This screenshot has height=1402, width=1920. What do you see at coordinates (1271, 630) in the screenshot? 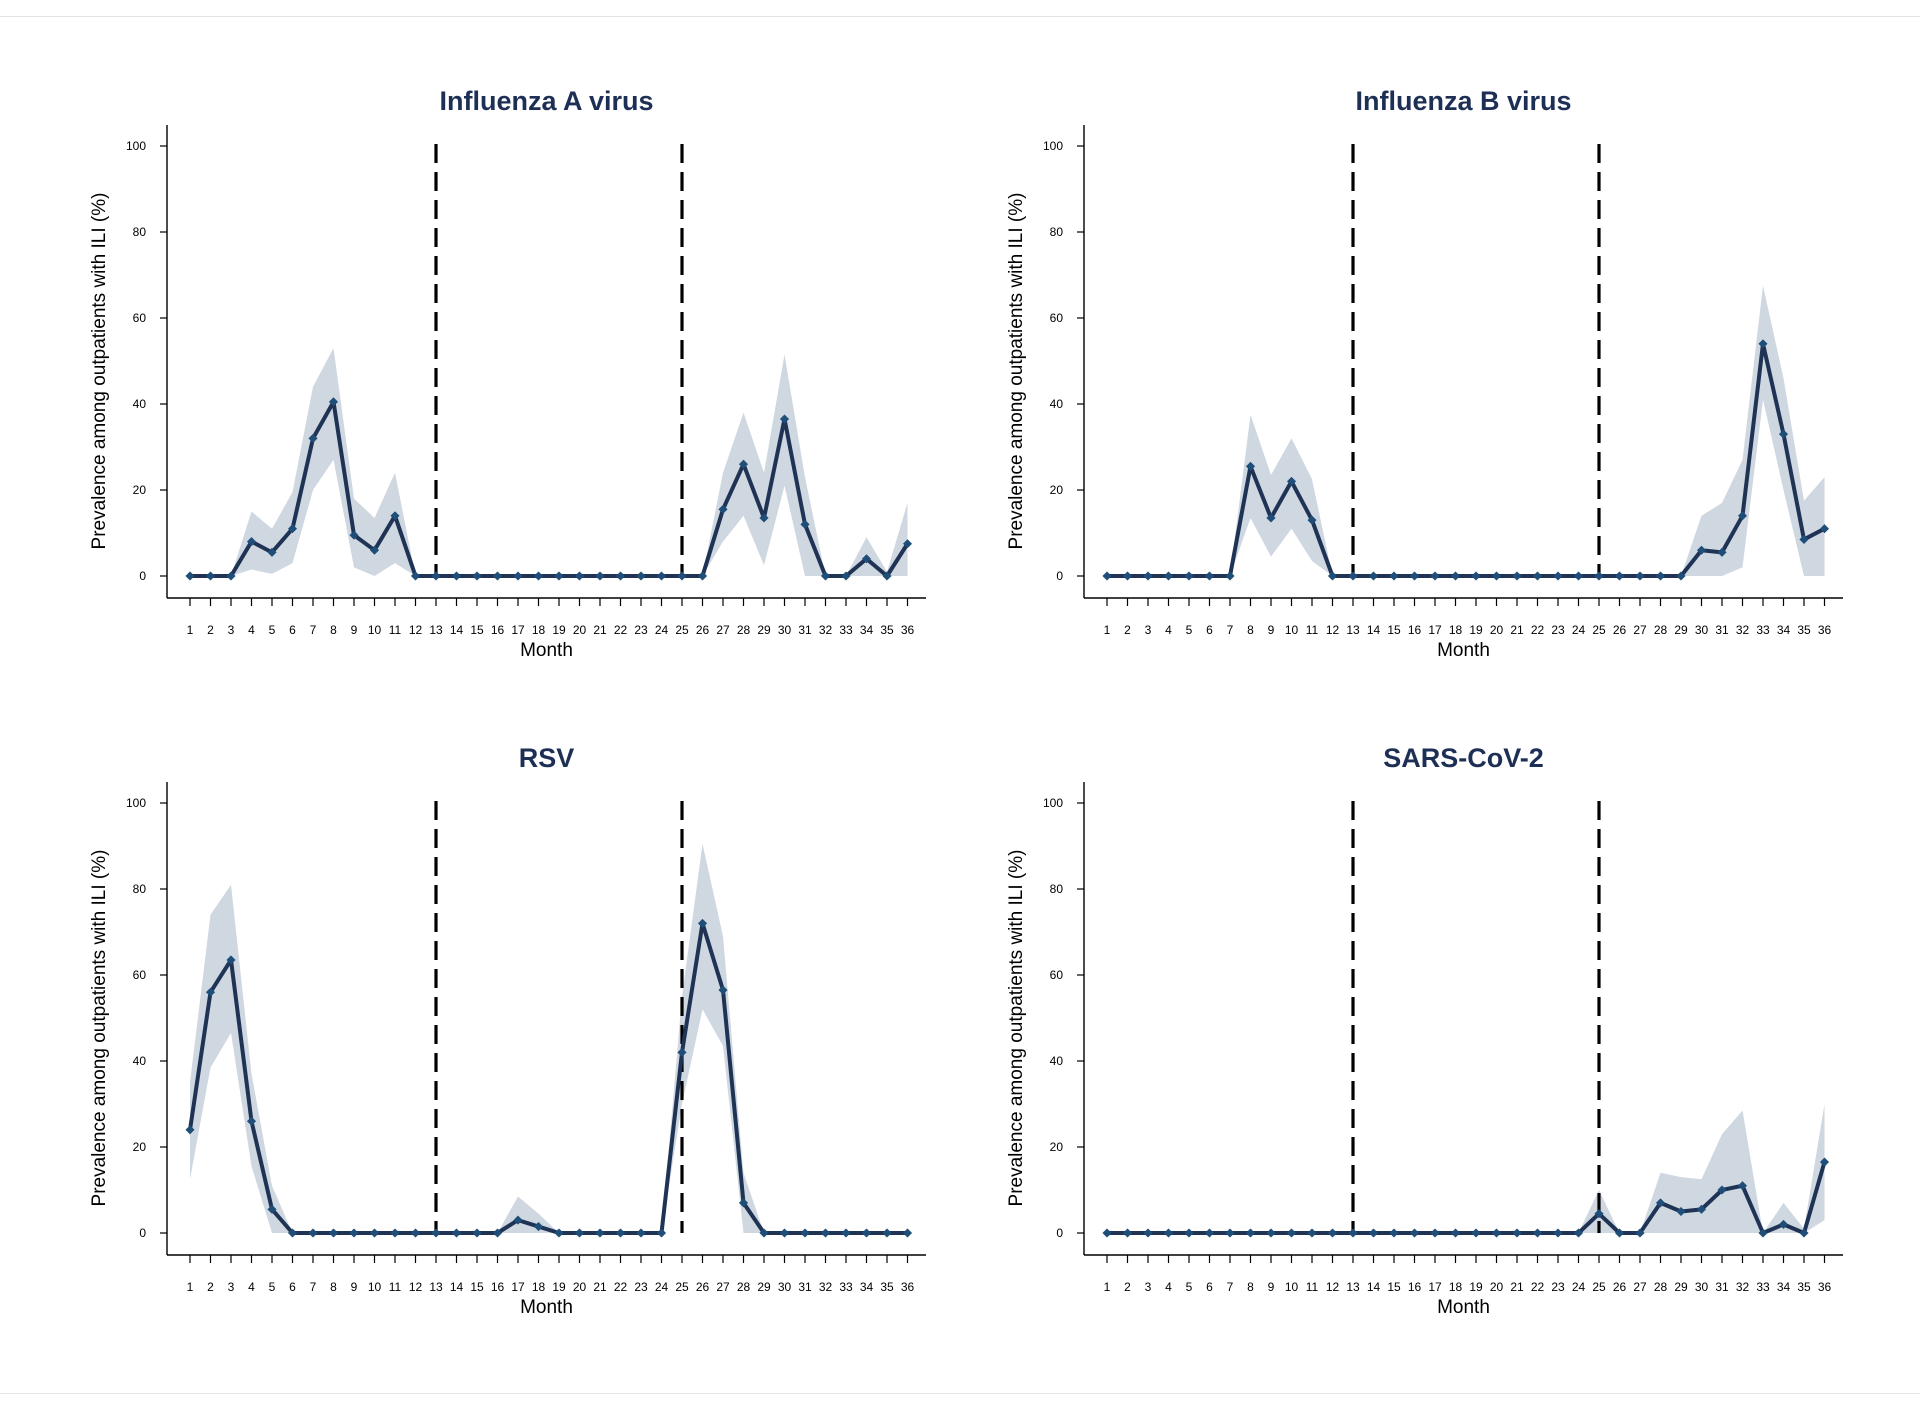
I see `x-tick-label: 9` at bounding box center [1271, 630].